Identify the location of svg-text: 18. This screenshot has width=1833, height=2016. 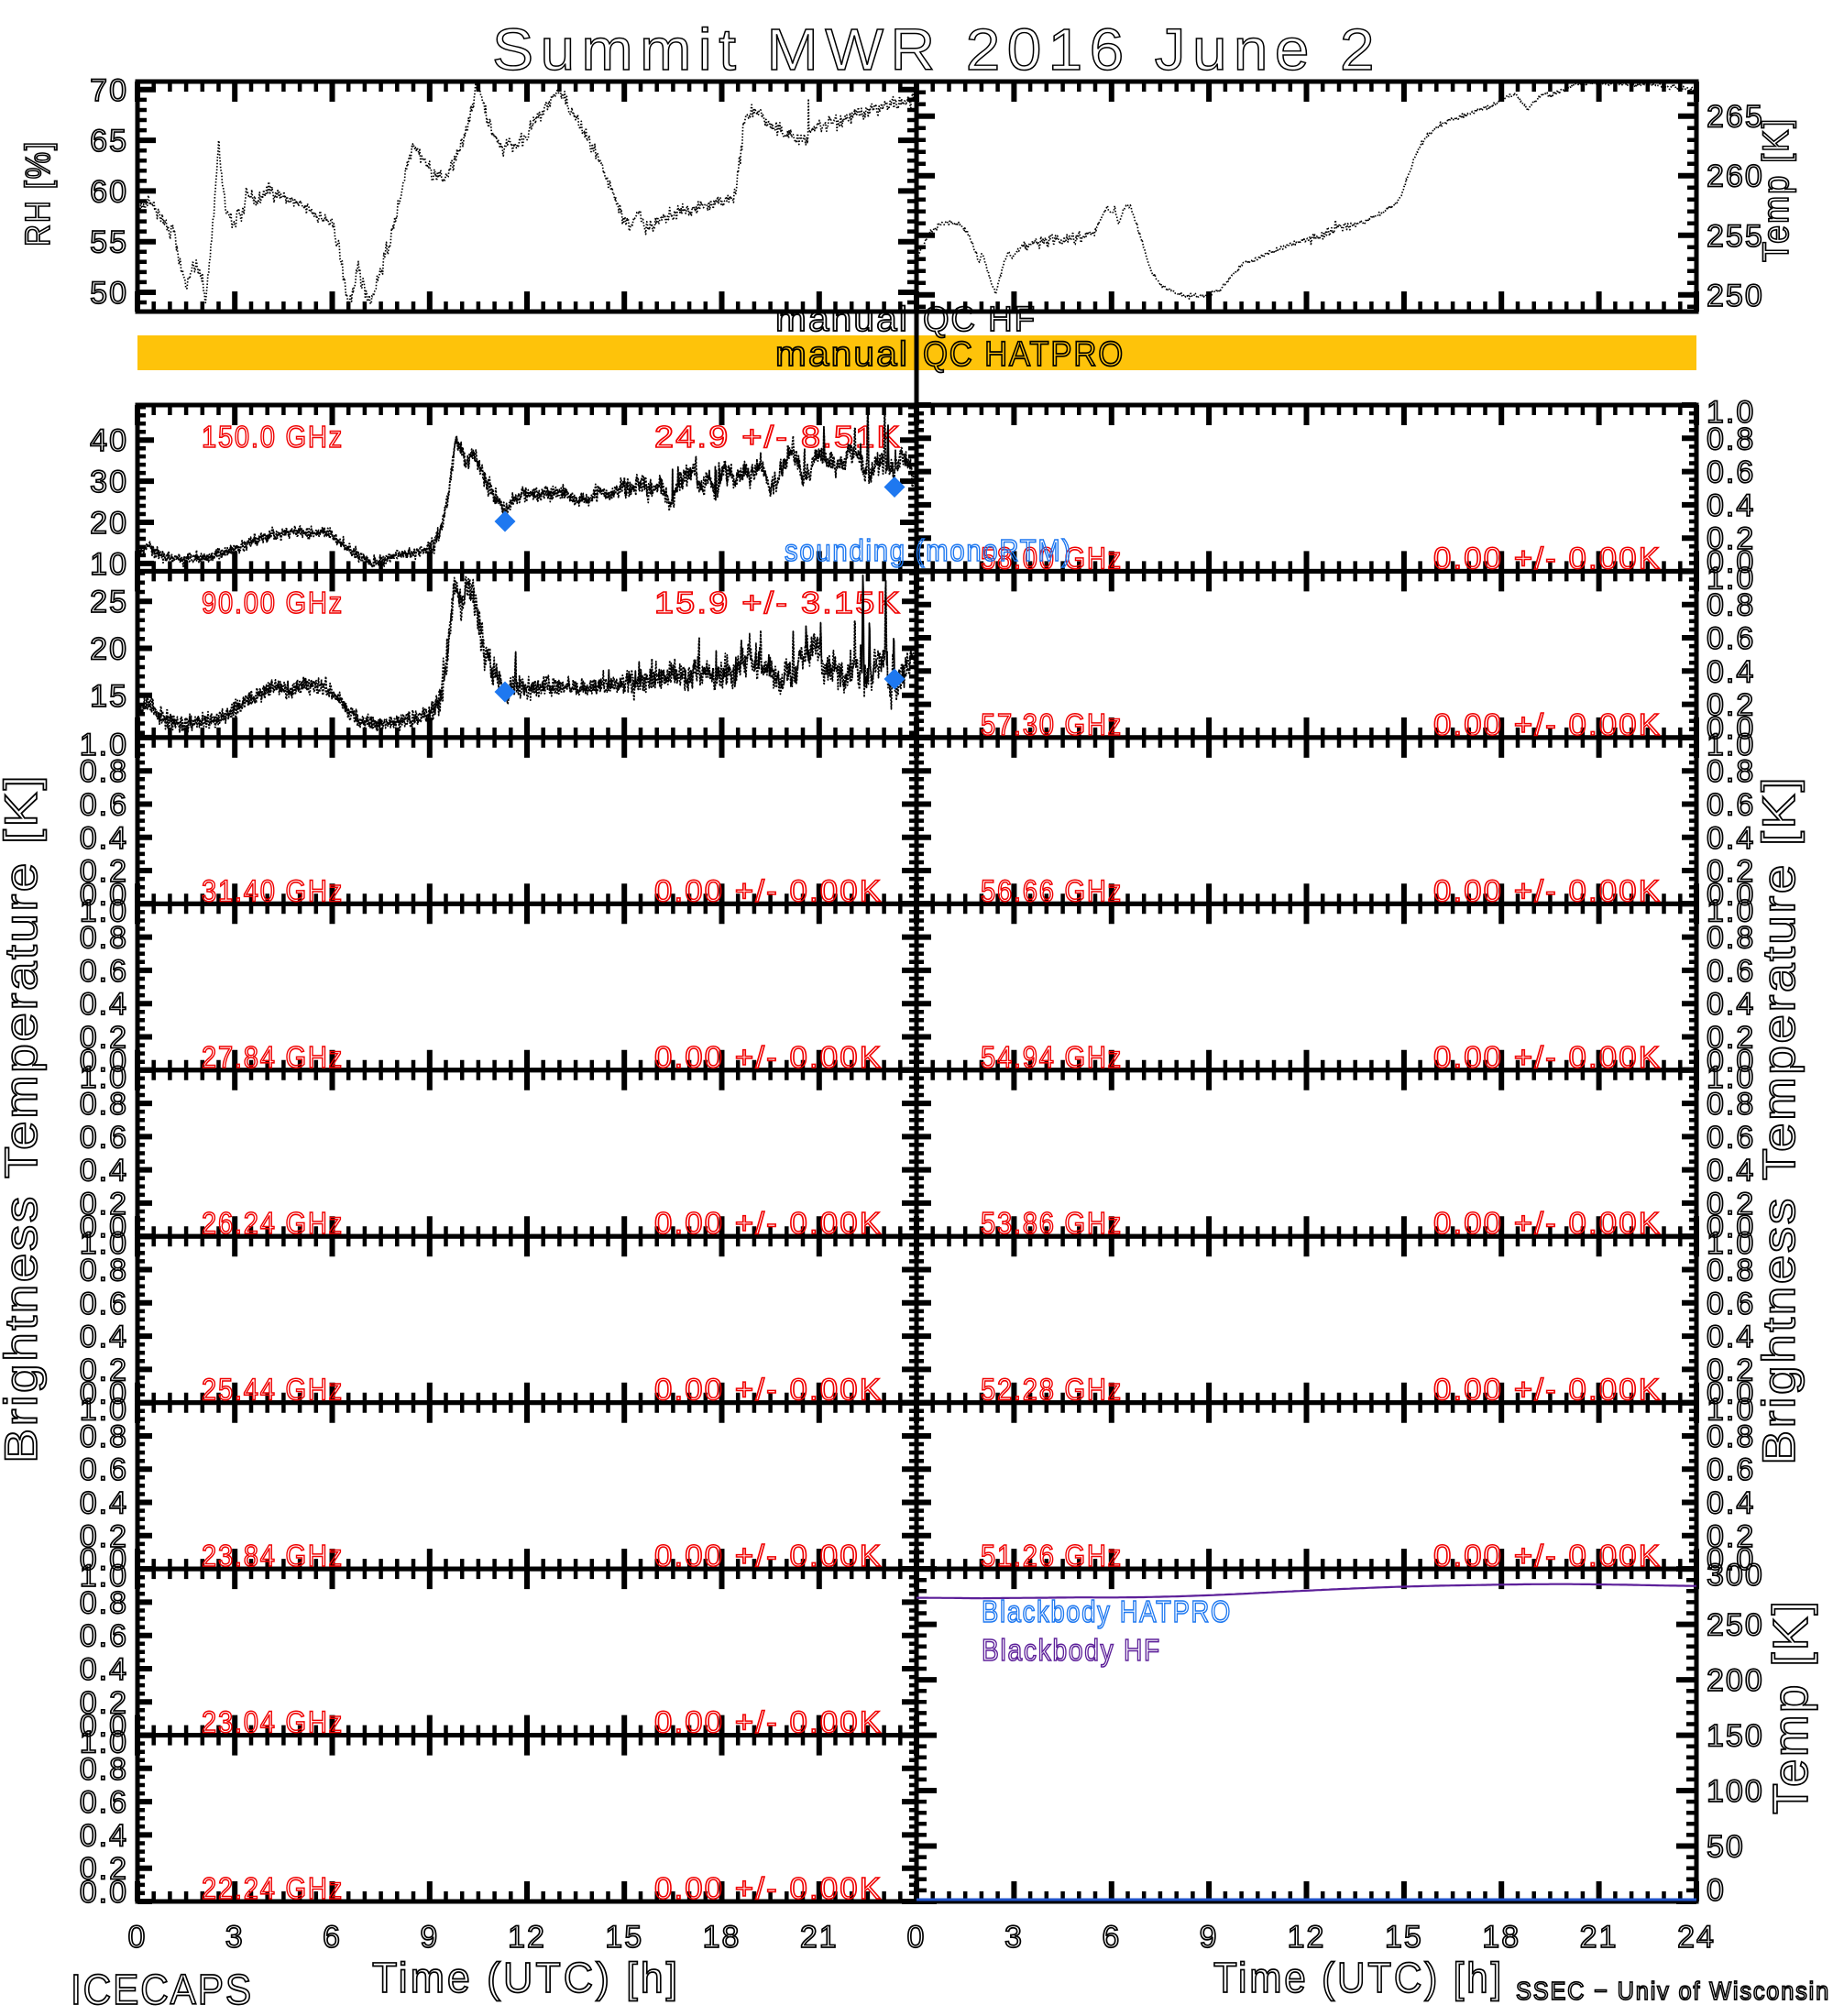
(722, 1937).